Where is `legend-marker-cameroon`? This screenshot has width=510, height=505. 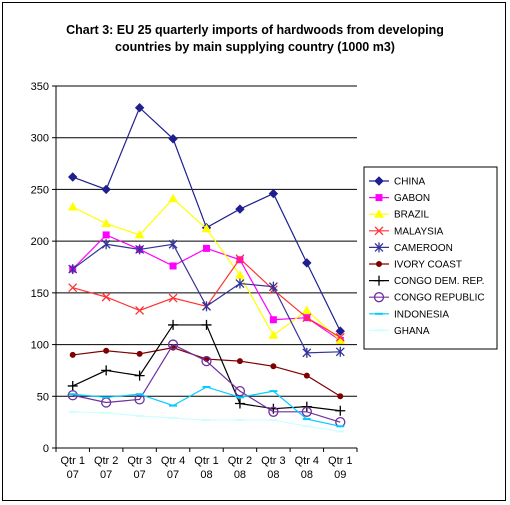
legend-marker-cameroon is located at coordinates (379, 247).